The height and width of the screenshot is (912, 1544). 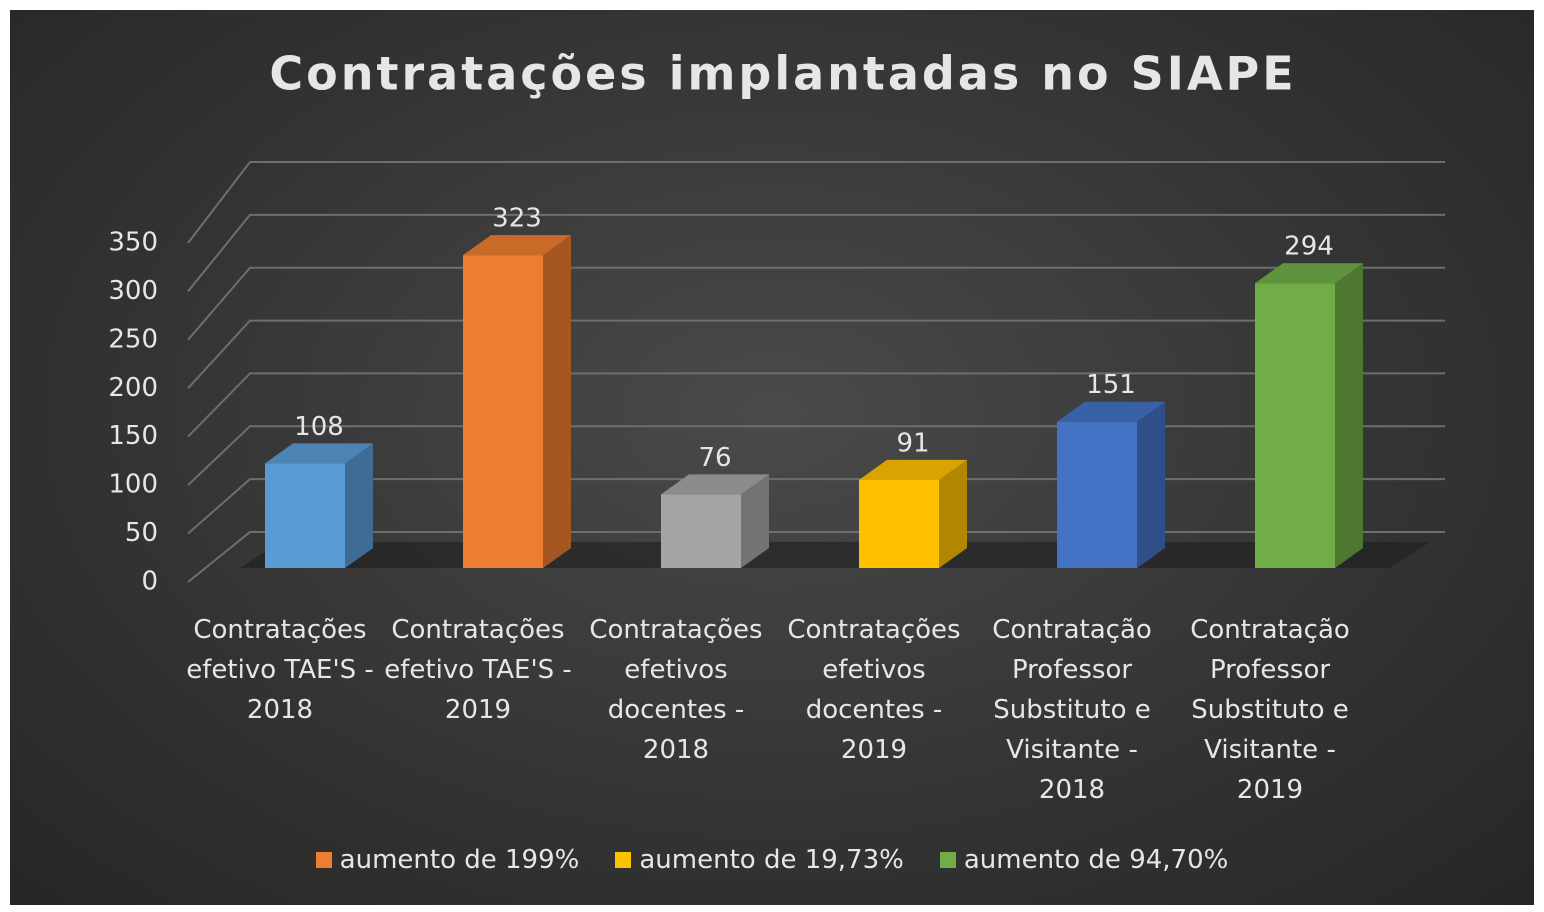 What do you see at coordinates (912, 443) in the screenshot?
I see `value-label: 91` at bounding box center [912, 443].